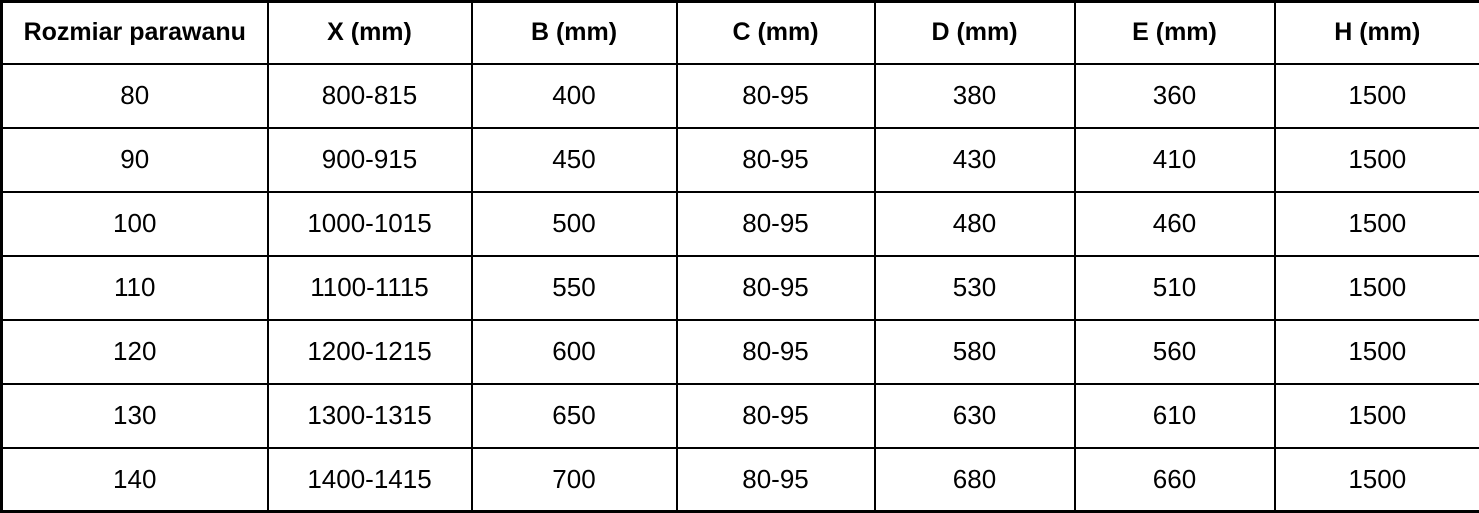 The image size is (1479, 513). I want to click on column-header-x-mm: X (mm), so click(369, 32).